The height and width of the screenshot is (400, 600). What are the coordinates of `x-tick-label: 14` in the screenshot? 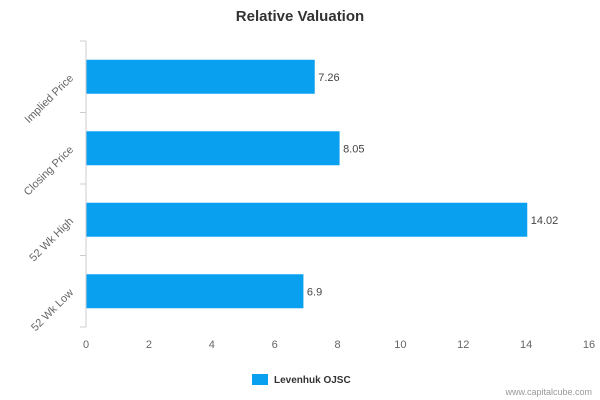 It's located at (526, 345).